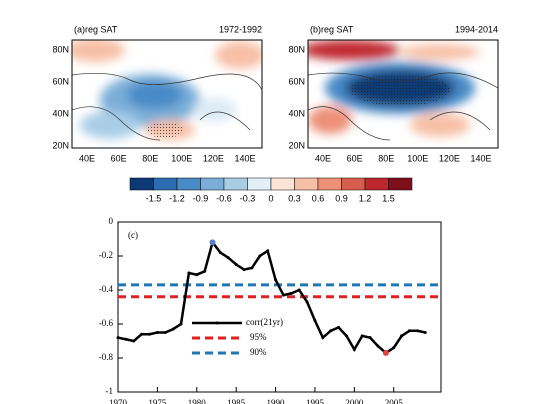 Image resolution: width=533 pixels, height=404 pixels. What do you see at coordinates (258, 352) in the screenshot?
I see `legend-label: 90%` at bounding box center [258, 352].